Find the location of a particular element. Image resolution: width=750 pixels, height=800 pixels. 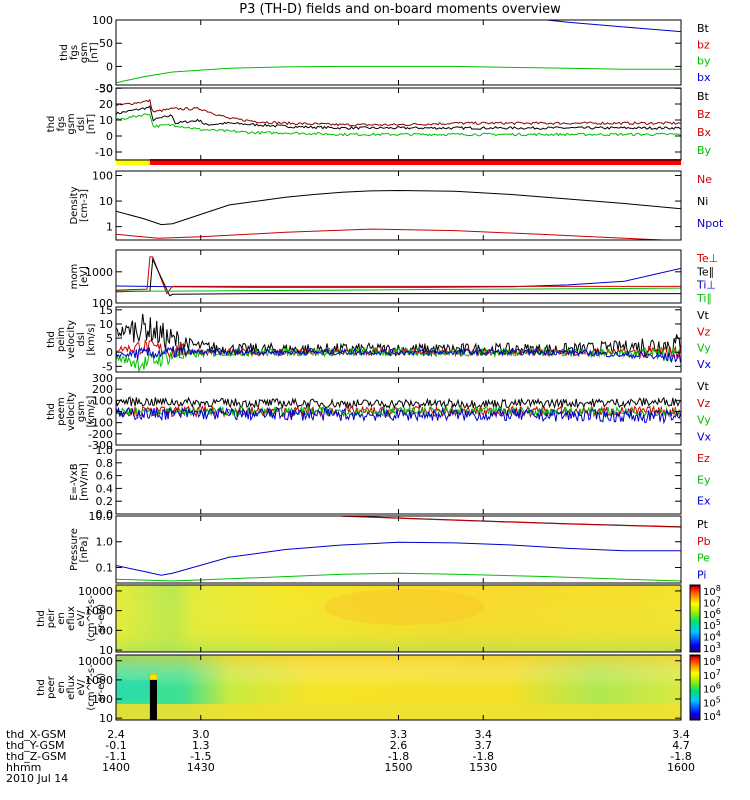

ephemeris-value: 3.0 is located at coordinates (201, 734).